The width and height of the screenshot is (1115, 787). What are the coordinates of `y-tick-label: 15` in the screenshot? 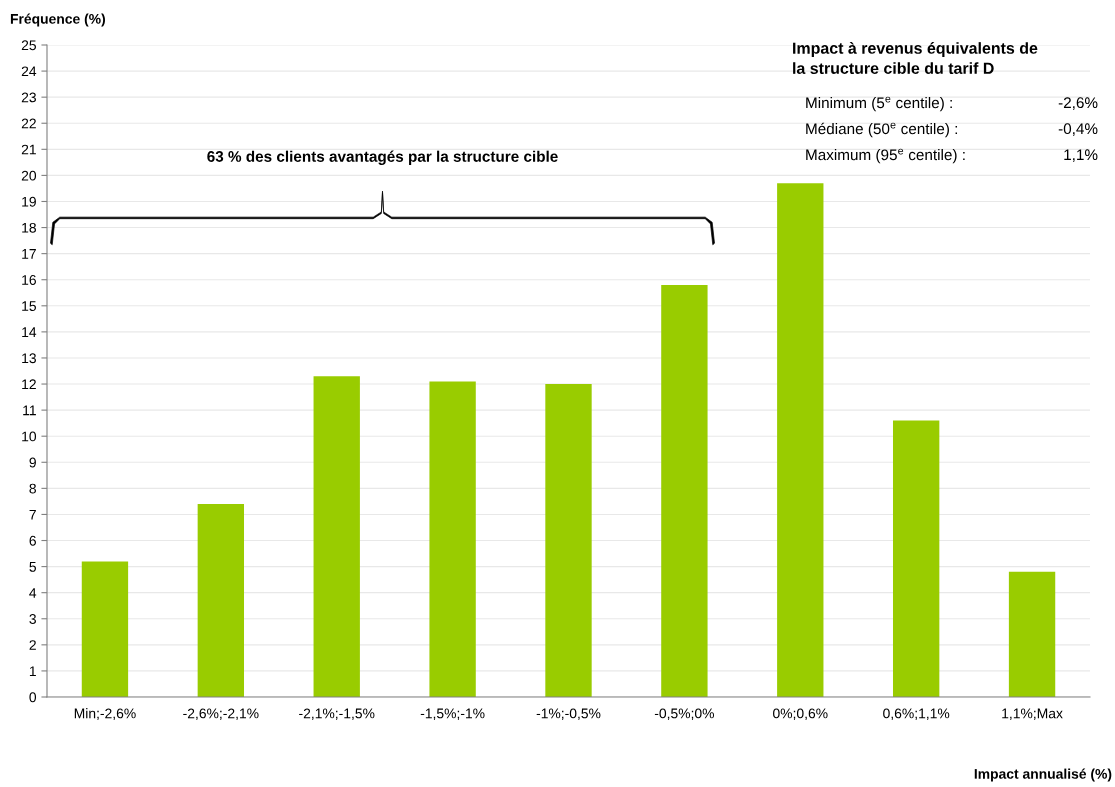 It's located at (29, 306).